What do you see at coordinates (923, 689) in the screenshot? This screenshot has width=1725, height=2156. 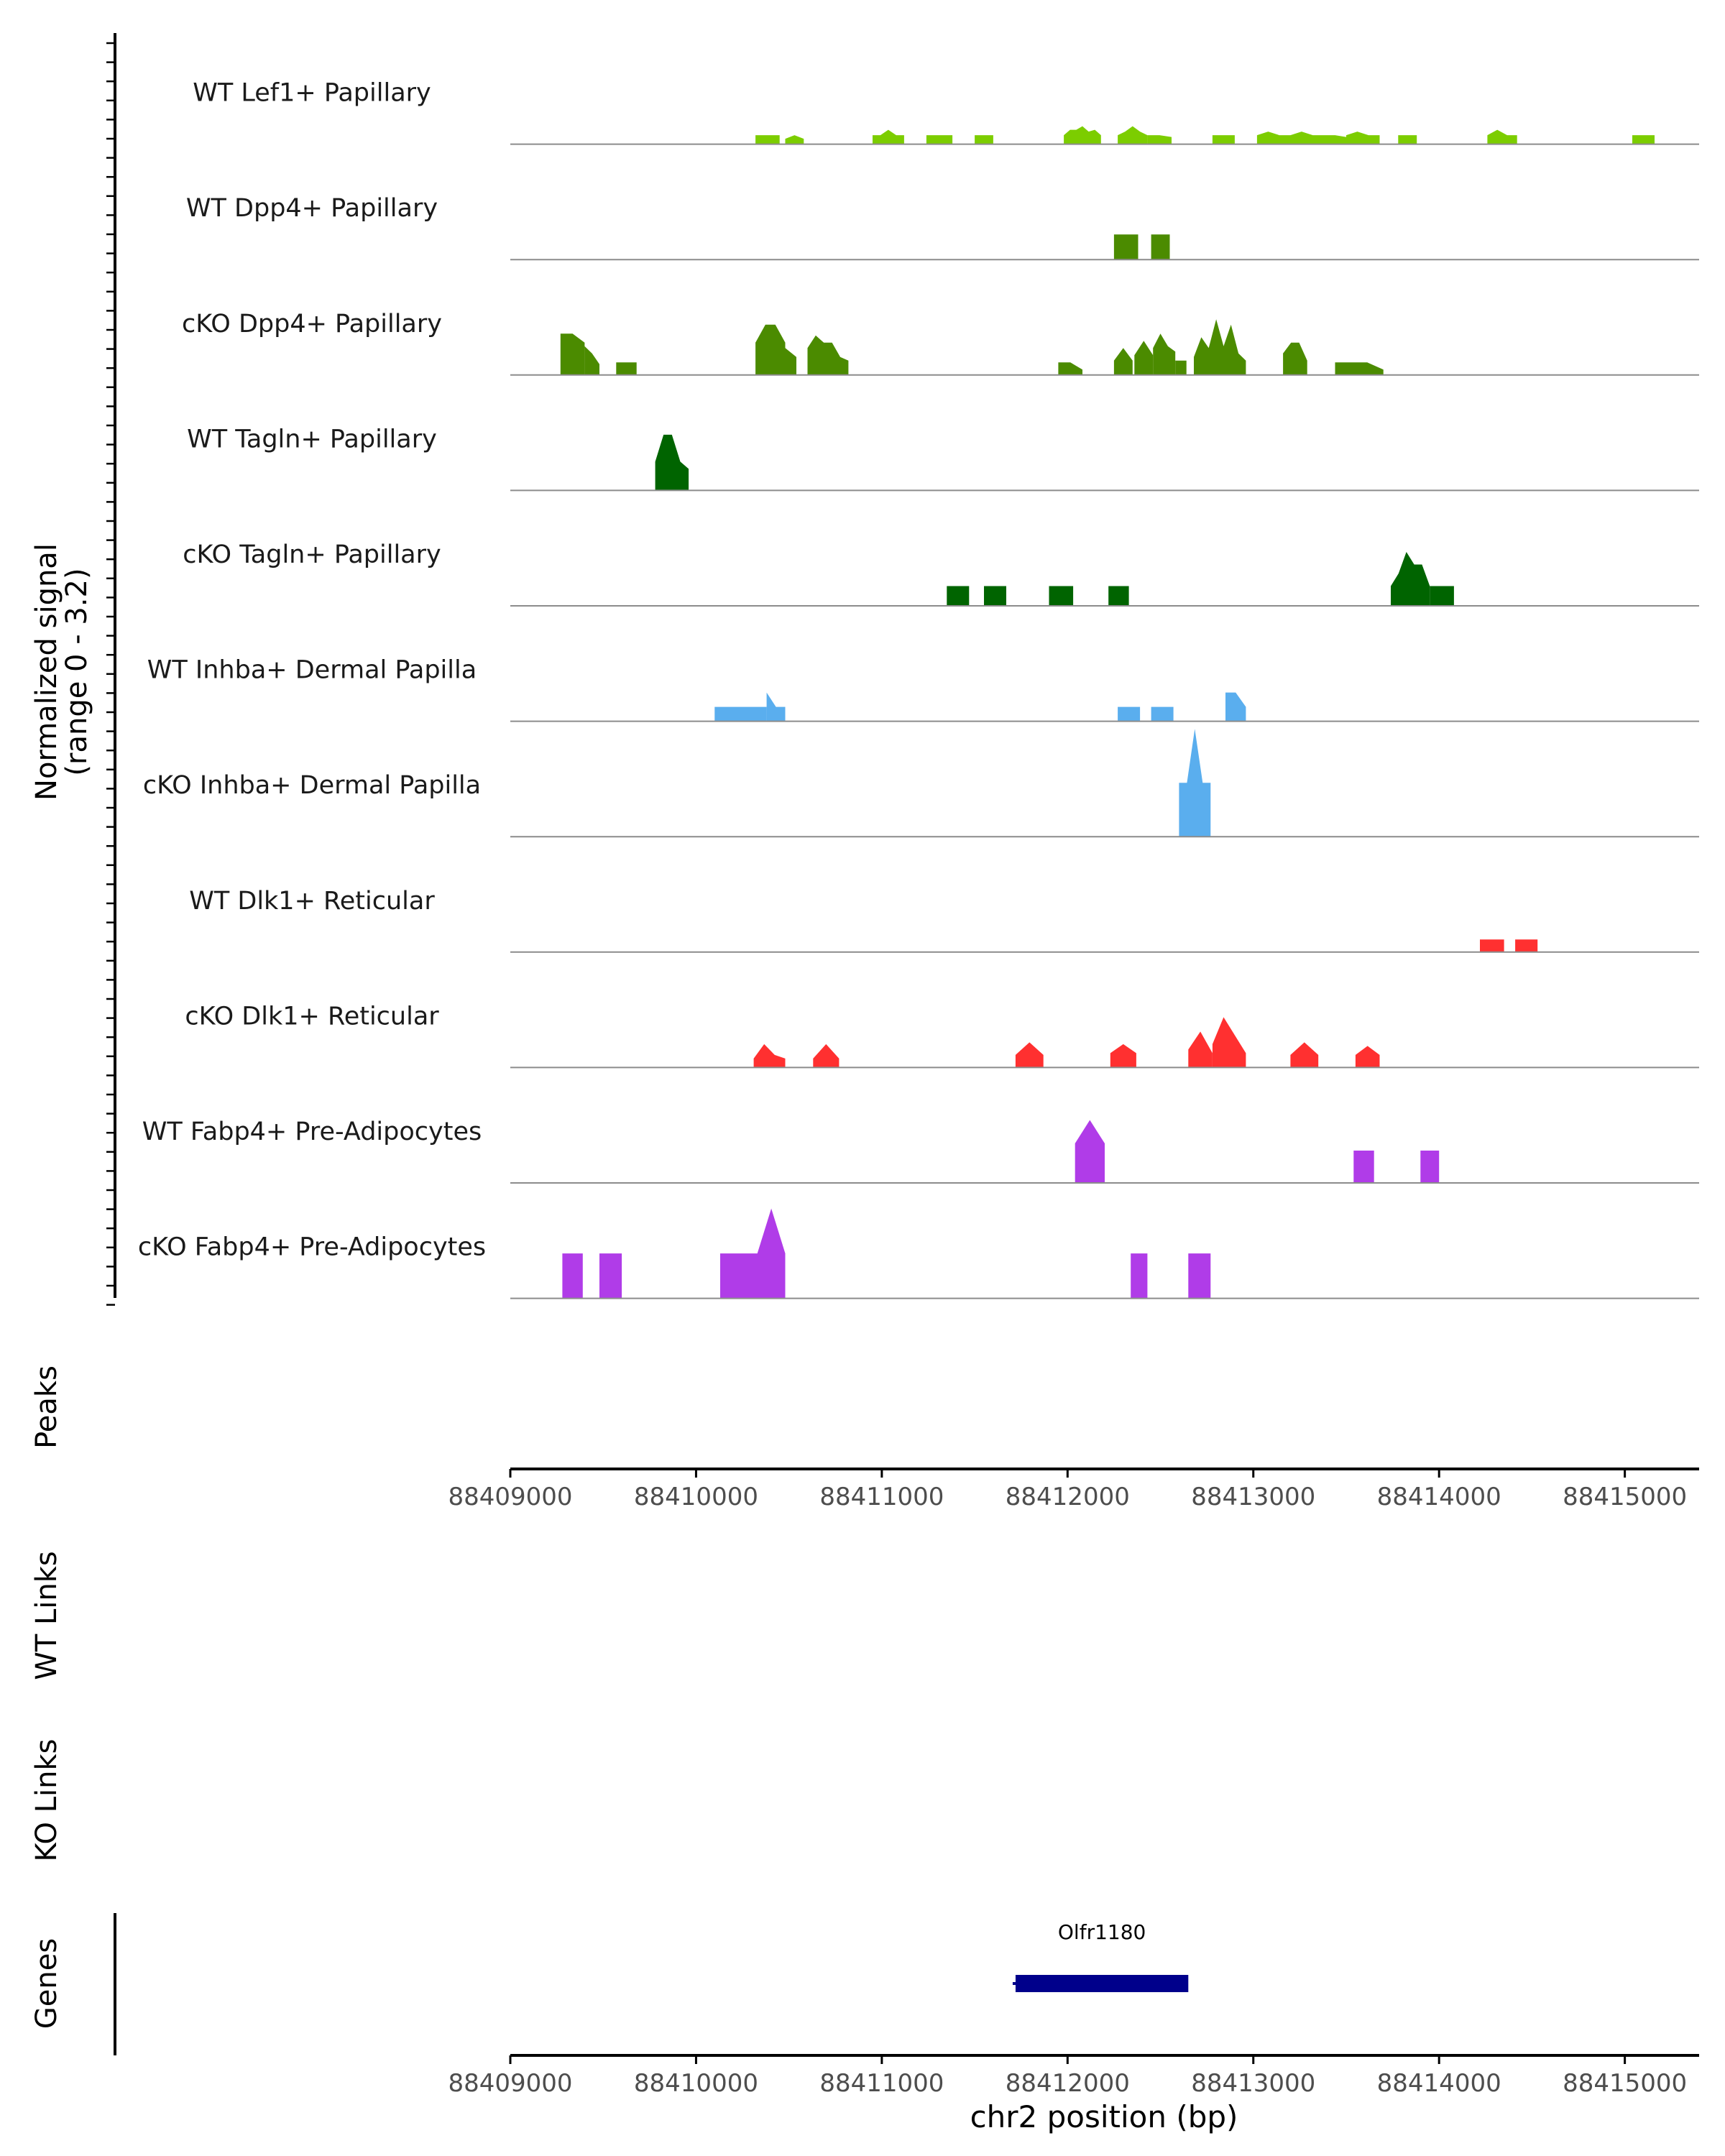 I see `track-6: WT Inhba+ Dermal Papilla` at bounding box center [923, 689].